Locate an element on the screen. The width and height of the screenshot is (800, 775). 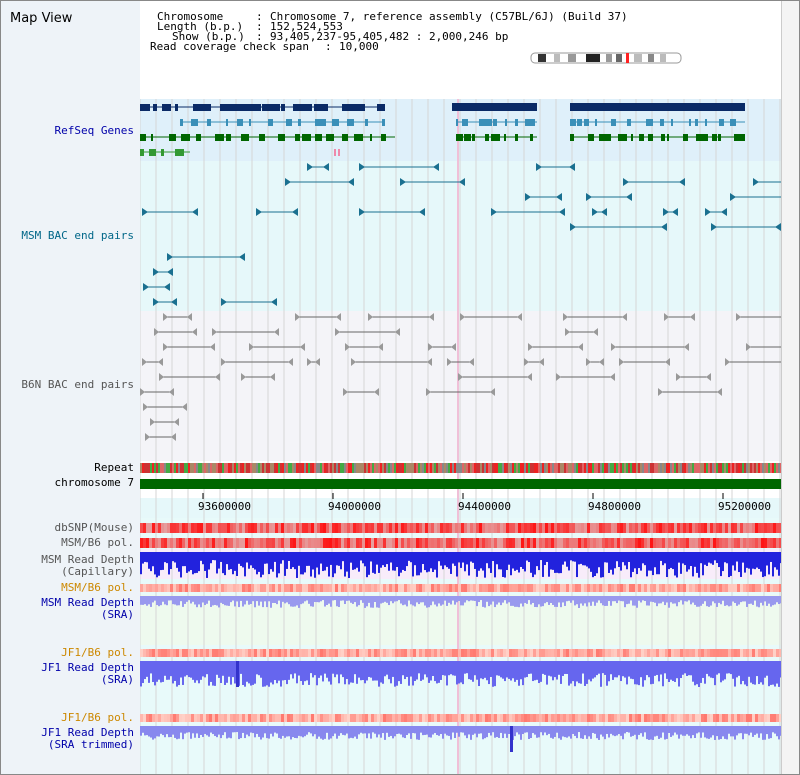
chromosome-ideogram is located at coordinates (606, 58).